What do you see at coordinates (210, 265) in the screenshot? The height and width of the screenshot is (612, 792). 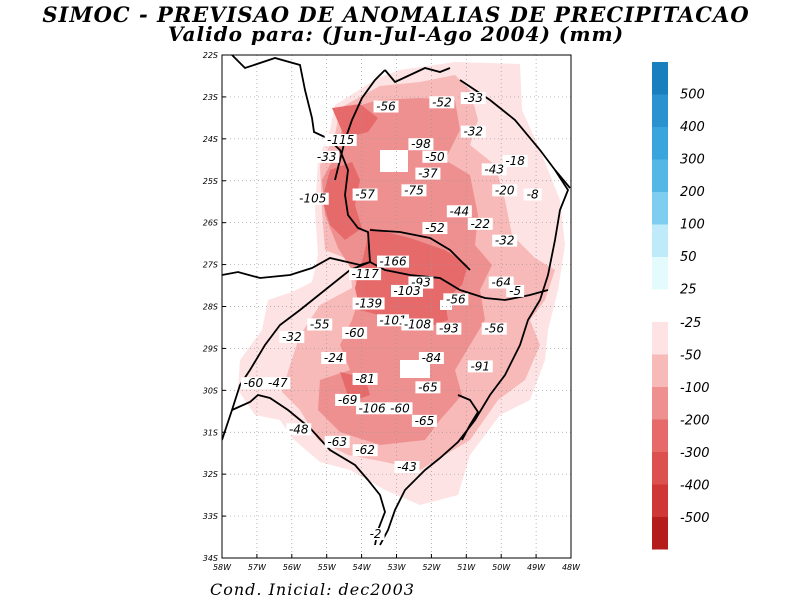 I see `lat-tick-label: 27S` at bounding box center [210, 265].